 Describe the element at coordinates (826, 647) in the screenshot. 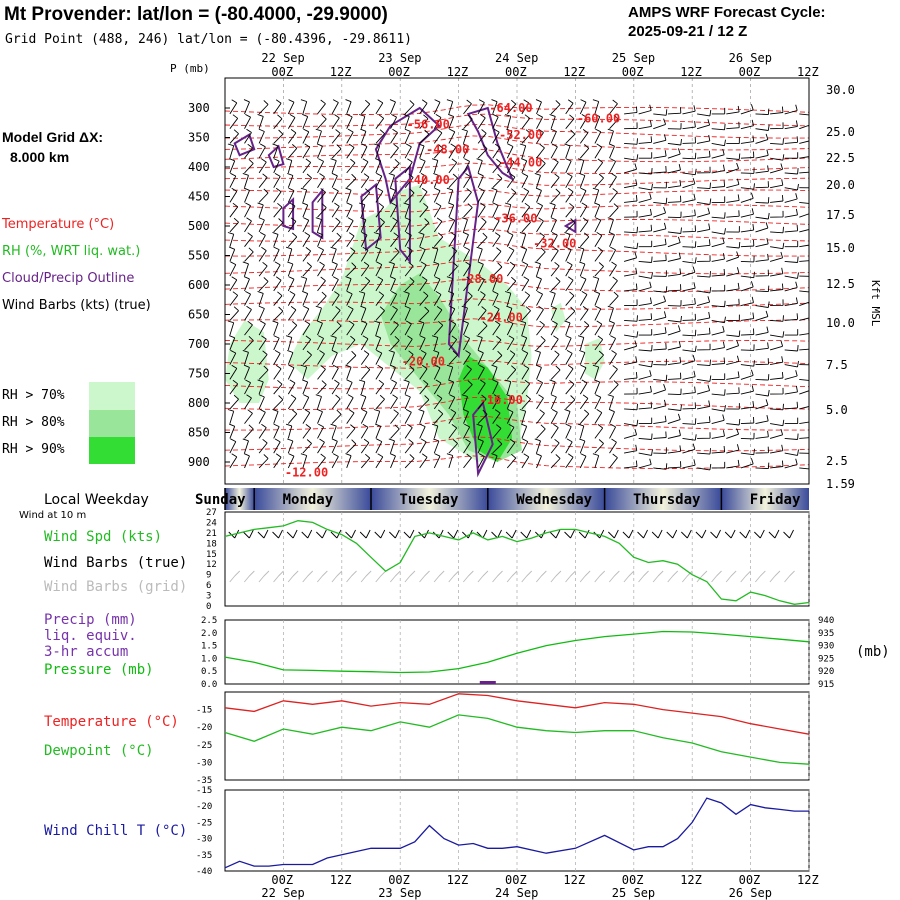

I see `pressure-ytick: 930` at that location.